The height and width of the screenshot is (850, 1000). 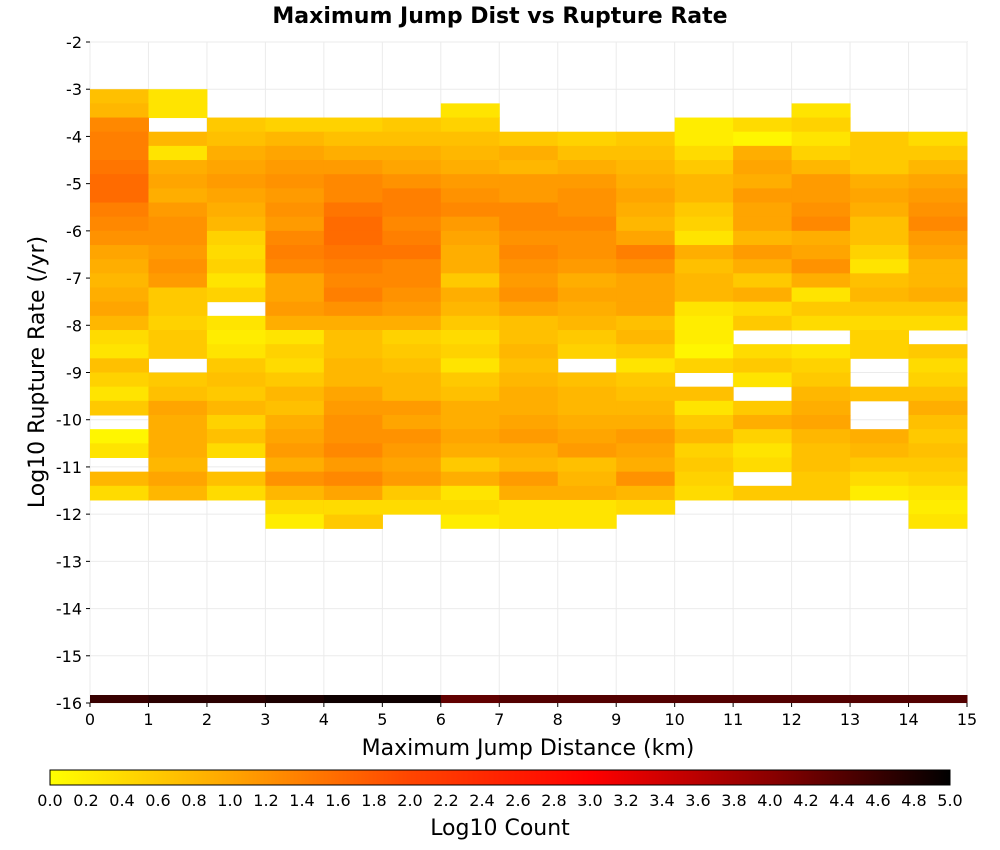 What do you see at coordinates (528, 748) in the screenshot?
I see `x-axis-label: Maximum Jump Distance (km)` at bounding box center [528, 748].